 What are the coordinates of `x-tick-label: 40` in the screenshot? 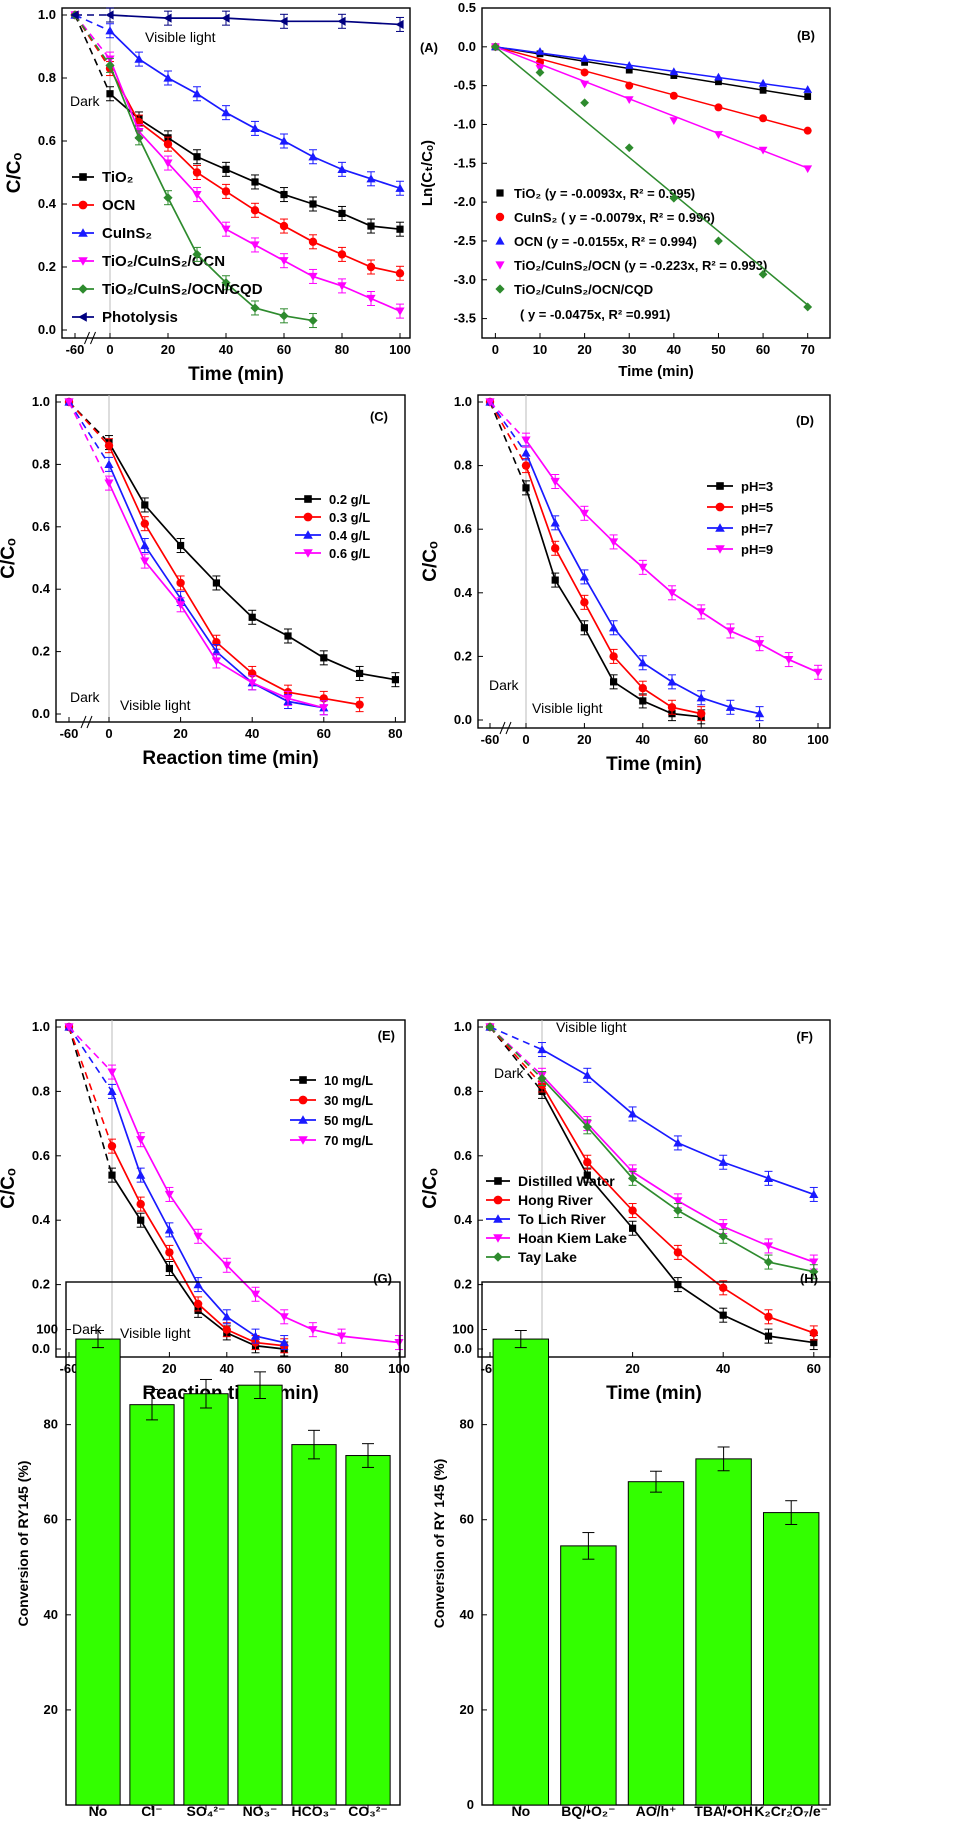 It's located at (226, 349).